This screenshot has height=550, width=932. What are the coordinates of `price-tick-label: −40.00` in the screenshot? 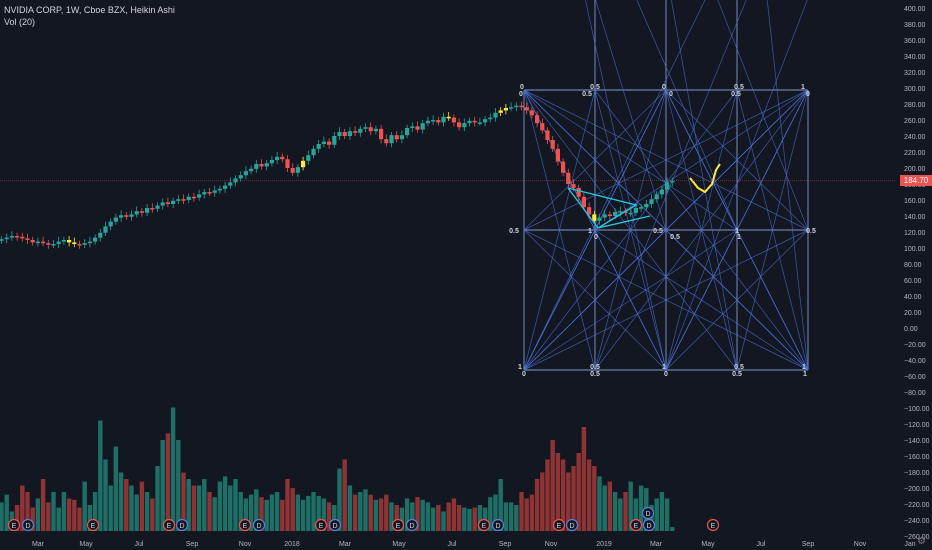 It's located at (915, 361).